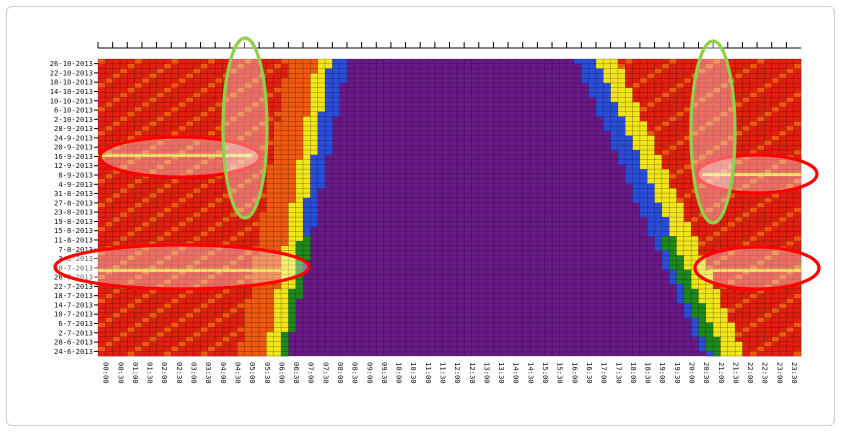  Describe the element at coordinates (73, 286) in the screenshot. I see `y-tick-label: 22-7-2013` at that location.